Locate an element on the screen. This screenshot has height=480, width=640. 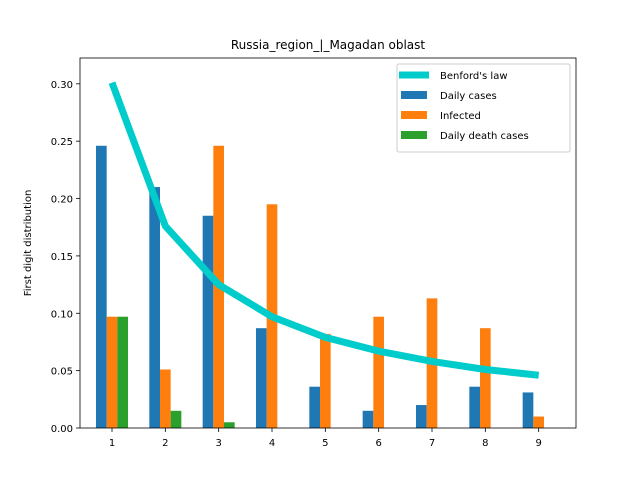
legend-label-2: Daily death cases is located at coordinates (484, 136).